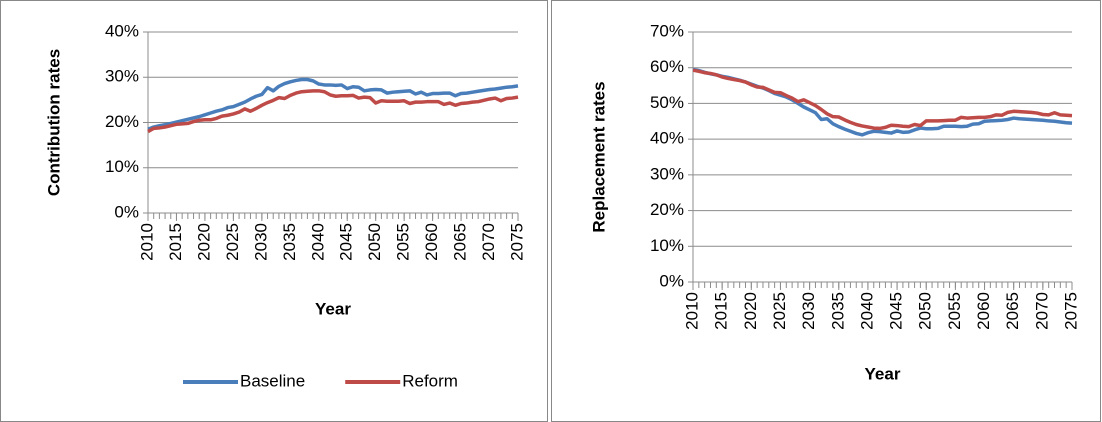 This screenshot has height=422, width=1102. Describe the element at coordinates (430, 380) in the screenshot. I see `legend-label: Reform` at that location.